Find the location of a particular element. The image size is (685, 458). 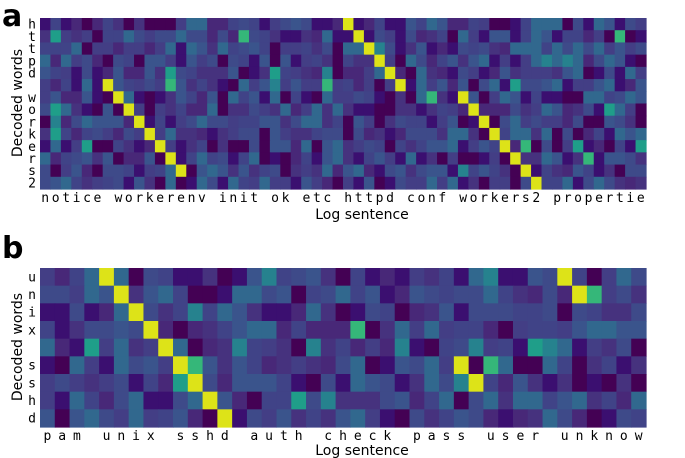

y-tick-label: d is located at coordinates (32, 73).